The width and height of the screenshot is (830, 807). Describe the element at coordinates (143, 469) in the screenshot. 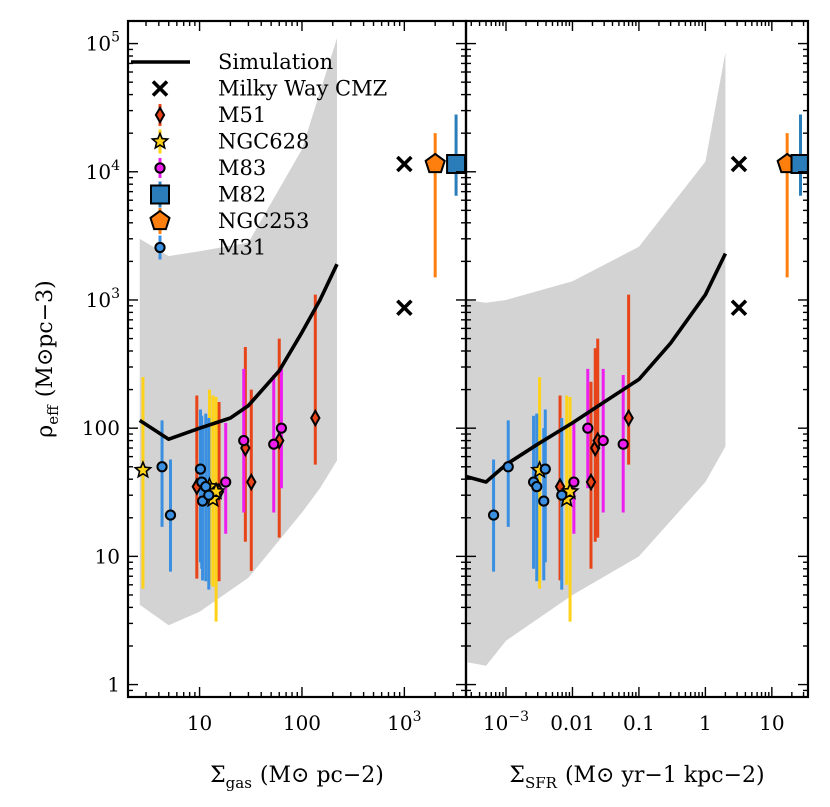

I see `ngc628-point` at that location.